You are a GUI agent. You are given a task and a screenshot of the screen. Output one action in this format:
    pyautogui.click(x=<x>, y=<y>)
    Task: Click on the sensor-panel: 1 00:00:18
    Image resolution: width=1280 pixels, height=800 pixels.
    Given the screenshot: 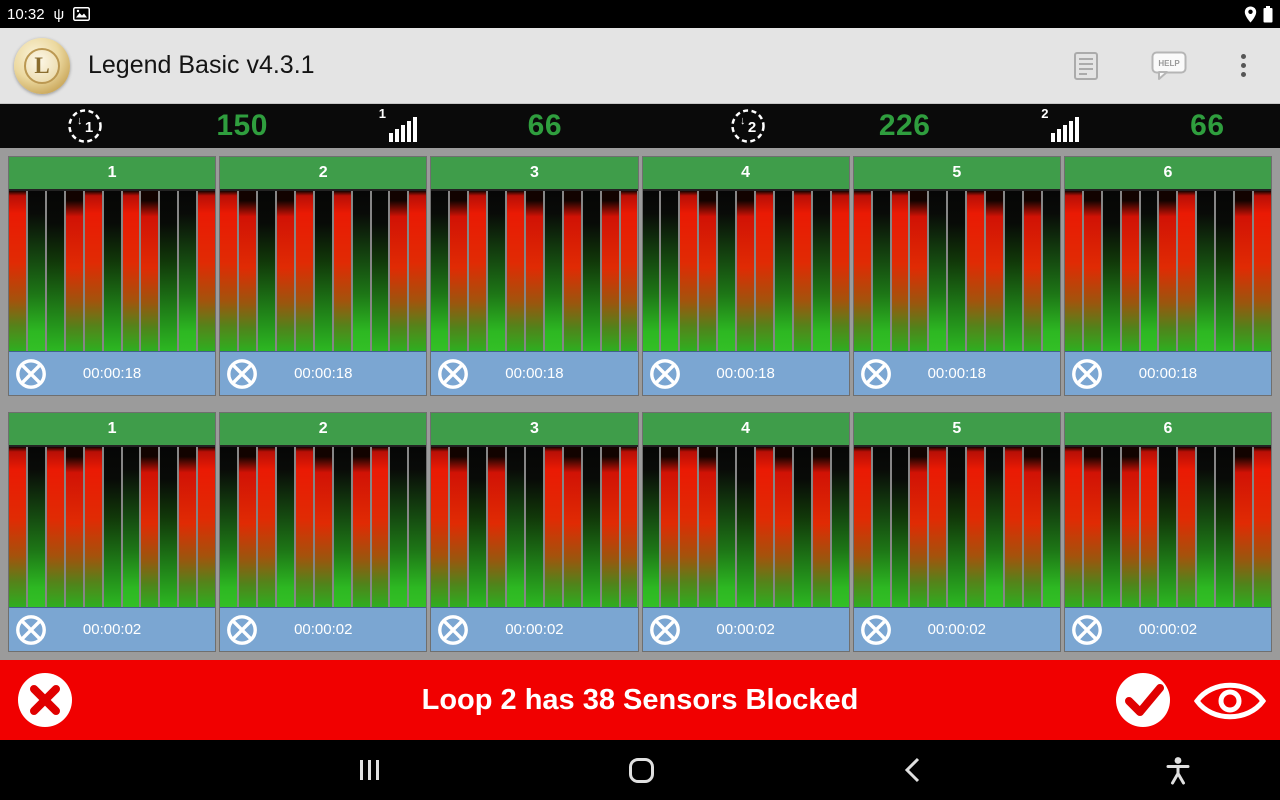 What is the action you would take?
    pyautogui.click(x=112, y=276)
    